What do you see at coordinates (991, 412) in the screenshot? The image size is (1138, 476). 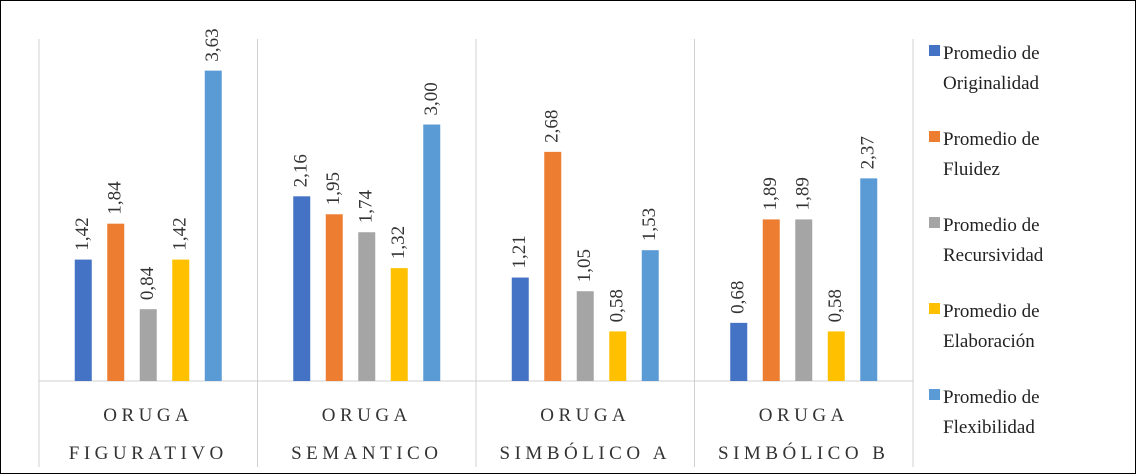 I see `legend-label: Promedio de Flexibilidad` at bounding box center [991, 412].